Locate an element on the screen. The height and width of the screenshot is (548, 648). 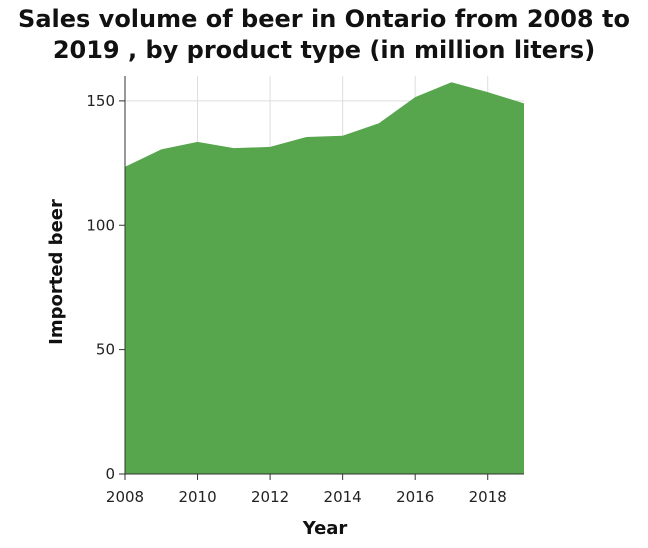
y-tick-label: 50 is located at coordinates (105, 350).